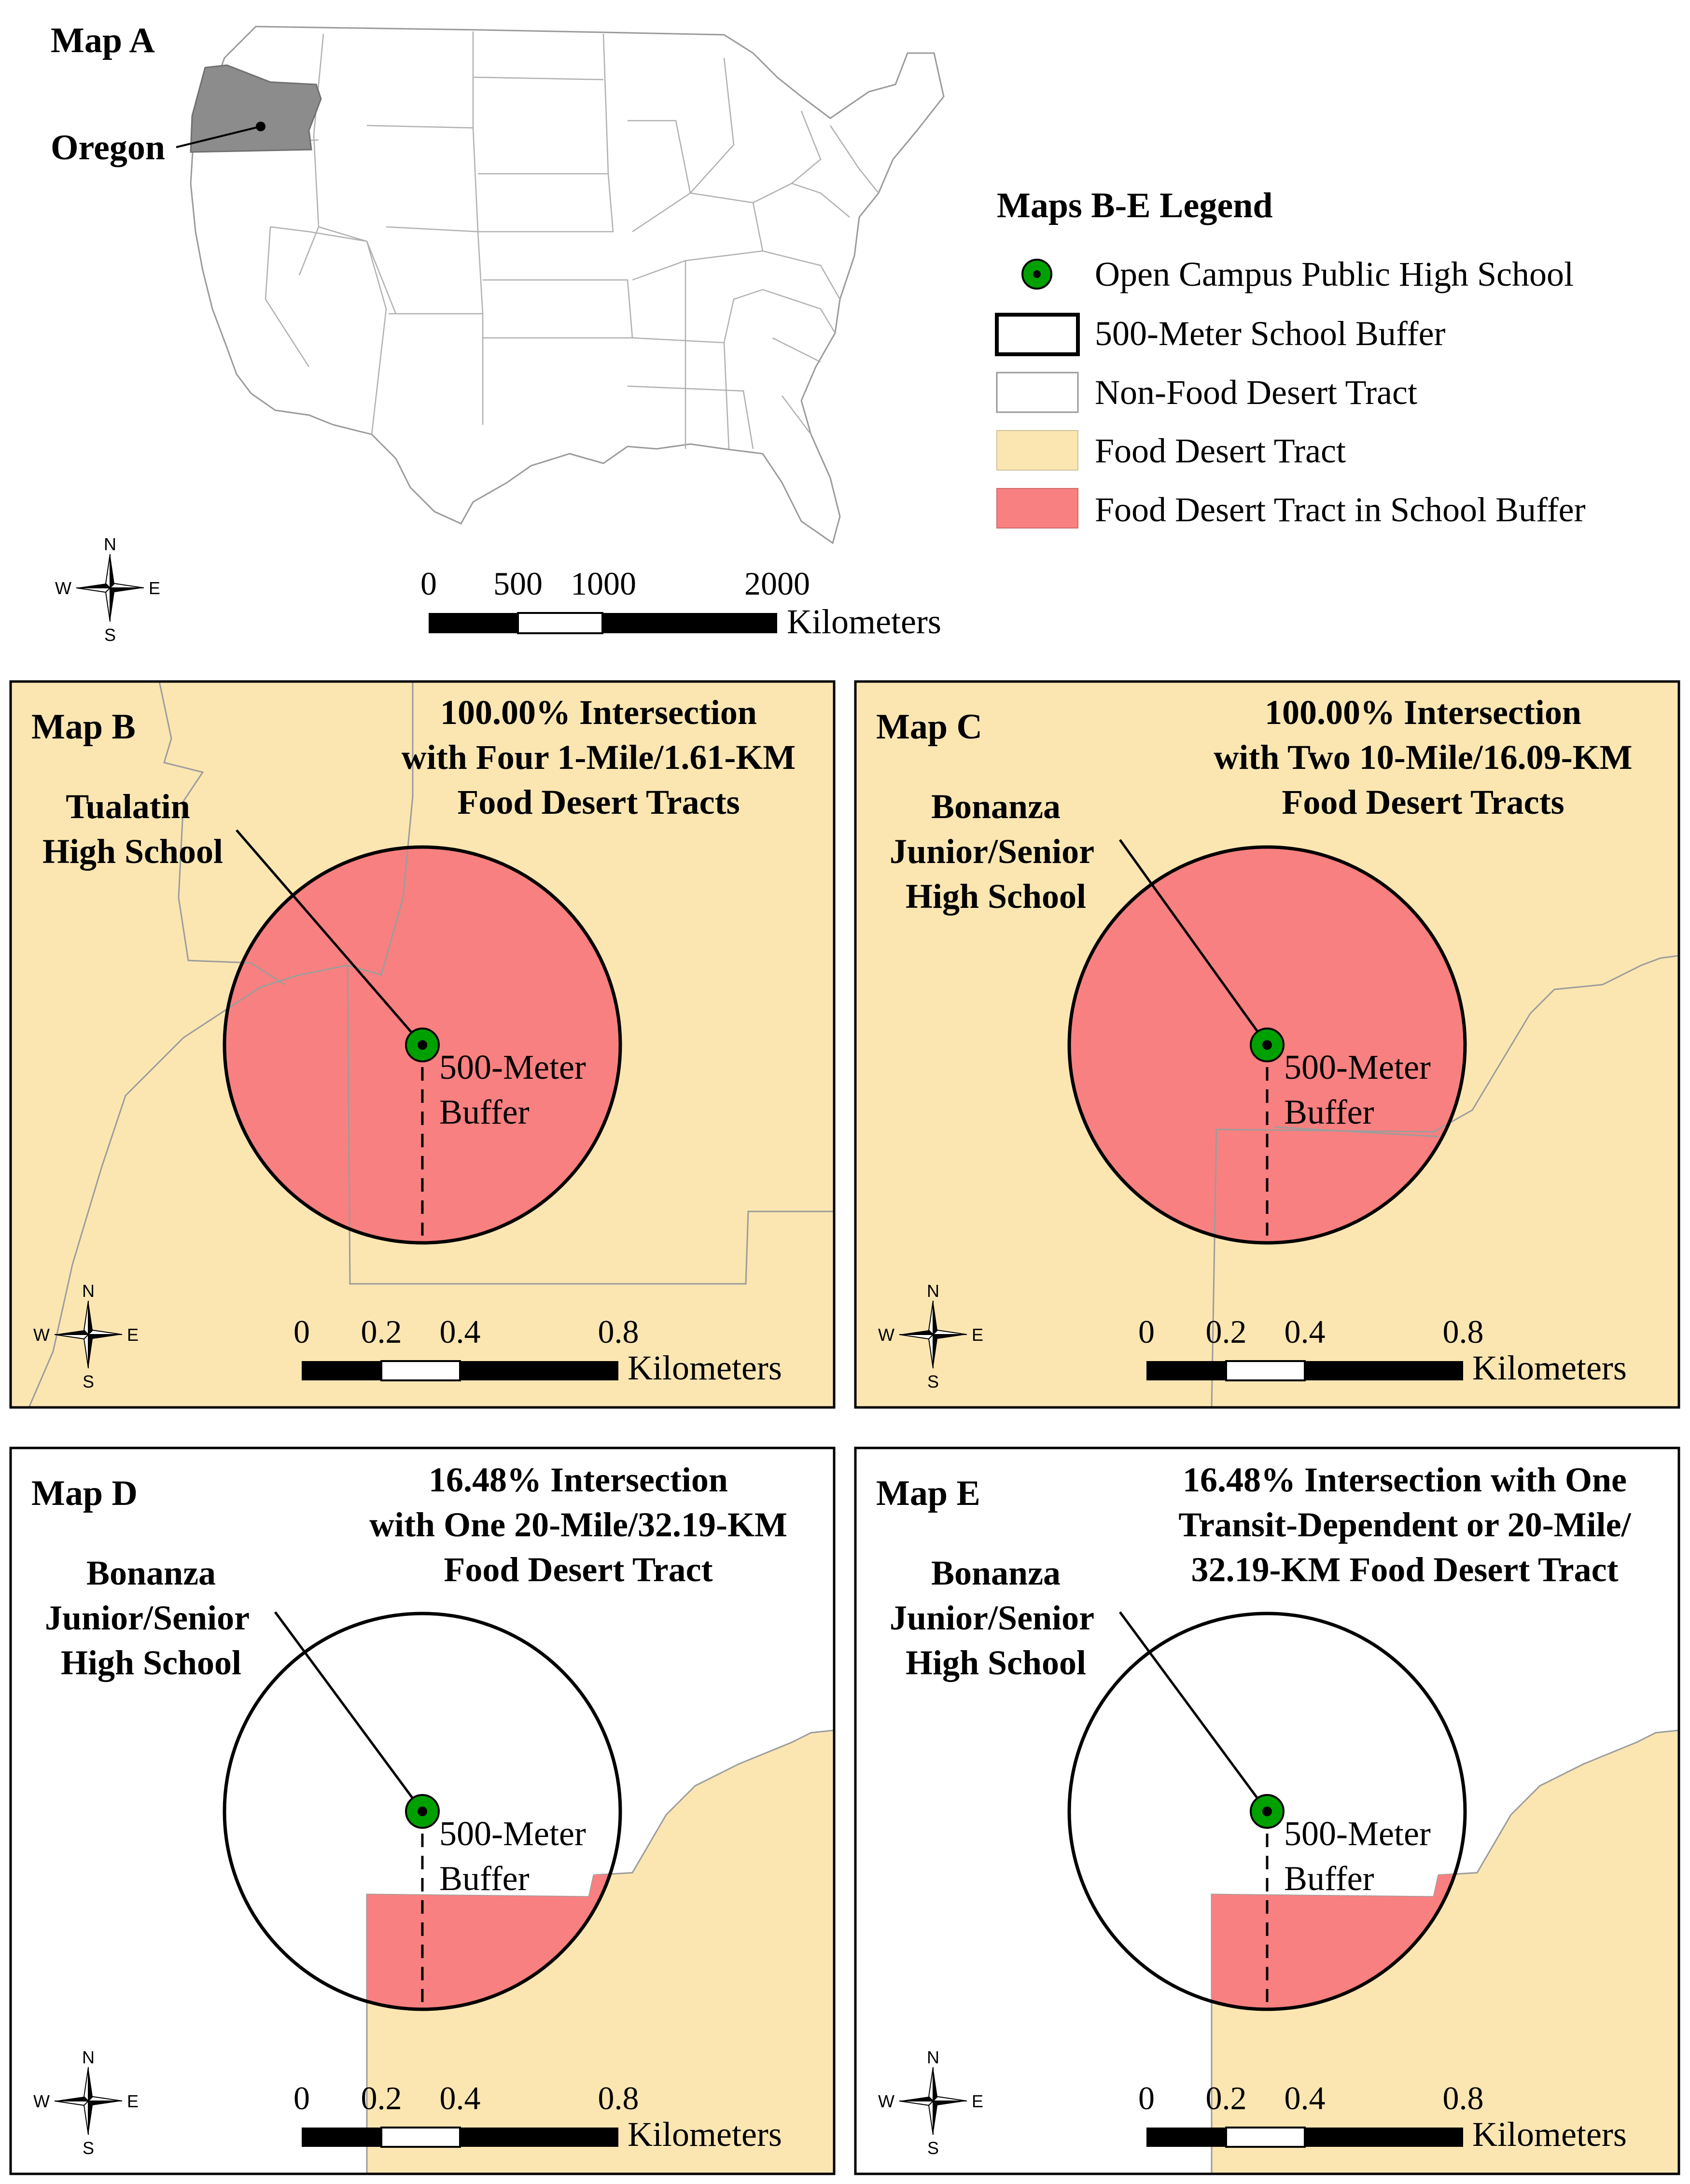  Describe the element at coordinates (1423, 802) in the screenshot. I see `map-c-heading-line-3: Food Desert Tracts` at that location.